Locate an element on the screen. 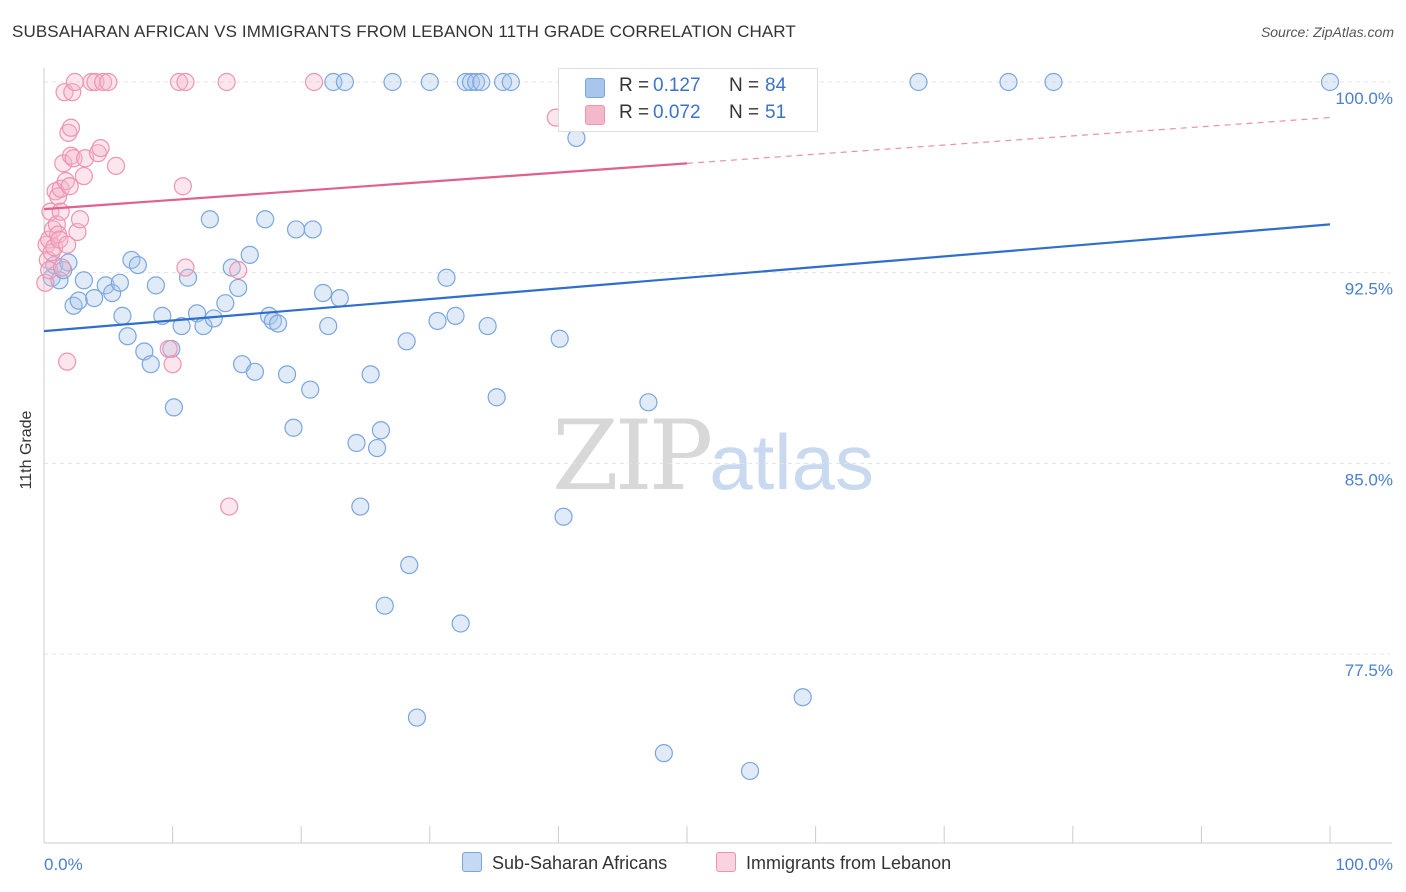 The height and width of the screenshot is (892, 1406). n-value: 51 is located at coordinates (776, 112).